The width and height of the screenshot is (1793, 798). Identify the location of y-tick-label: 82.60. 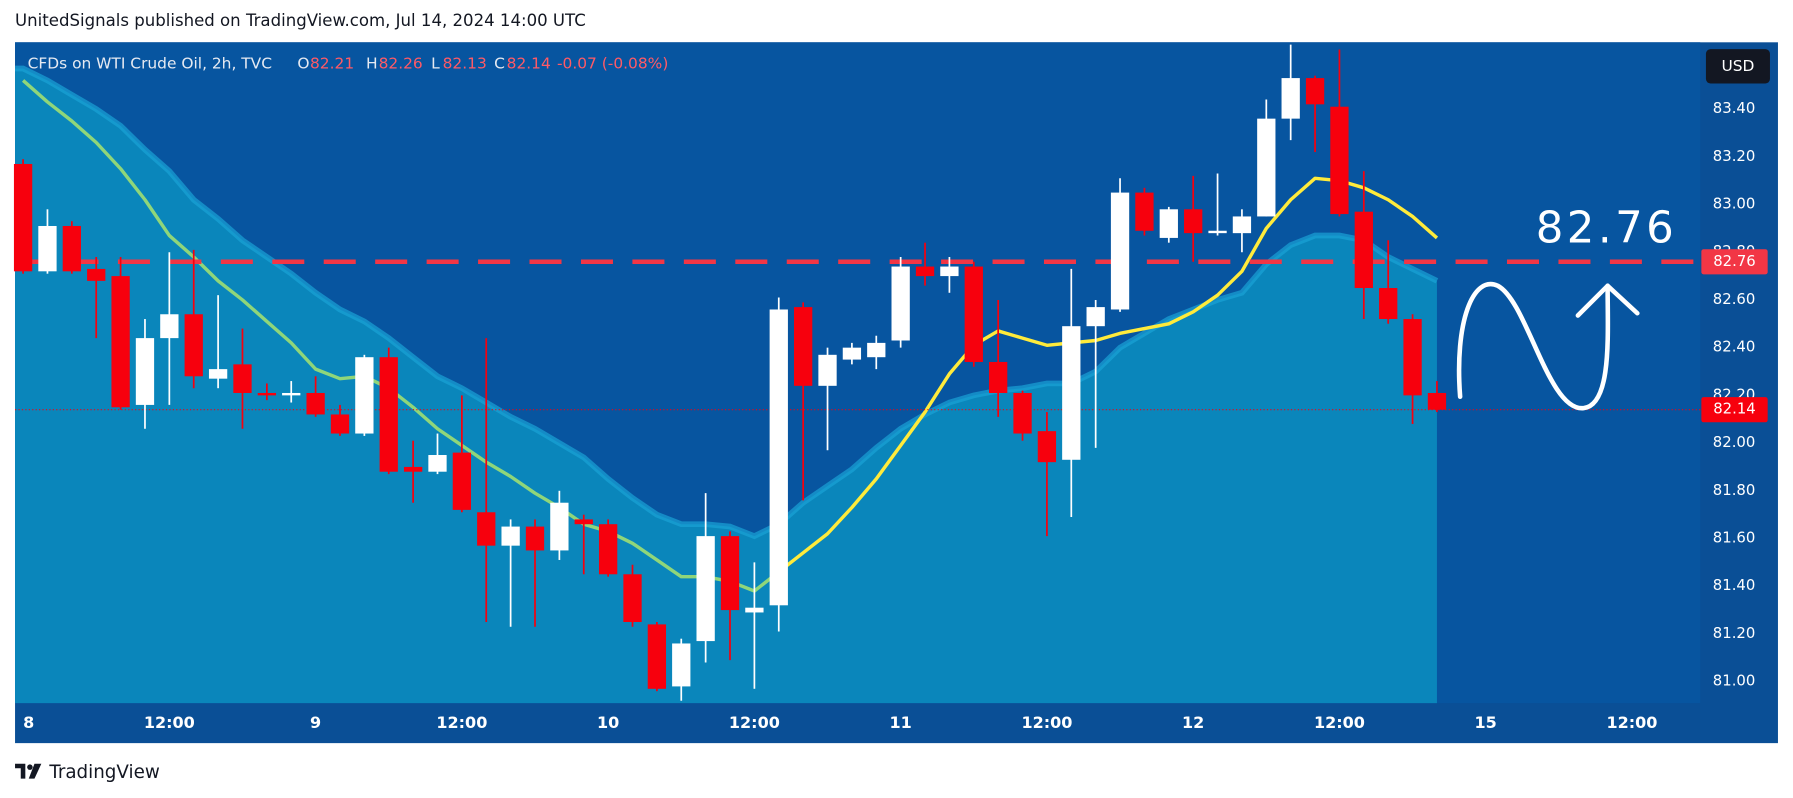
(1734, 299).